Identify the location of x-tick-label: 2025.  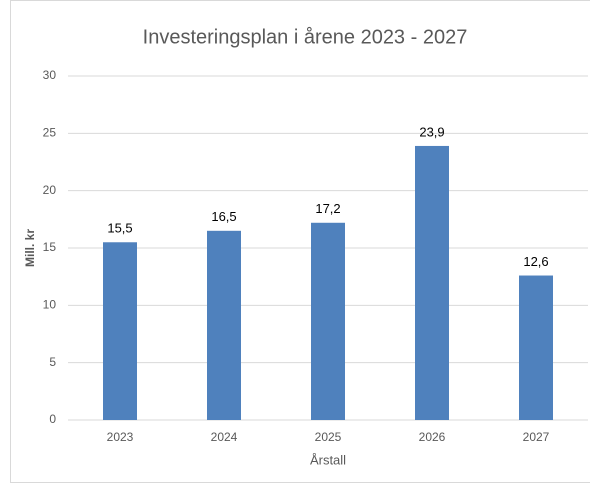
(328, 437).